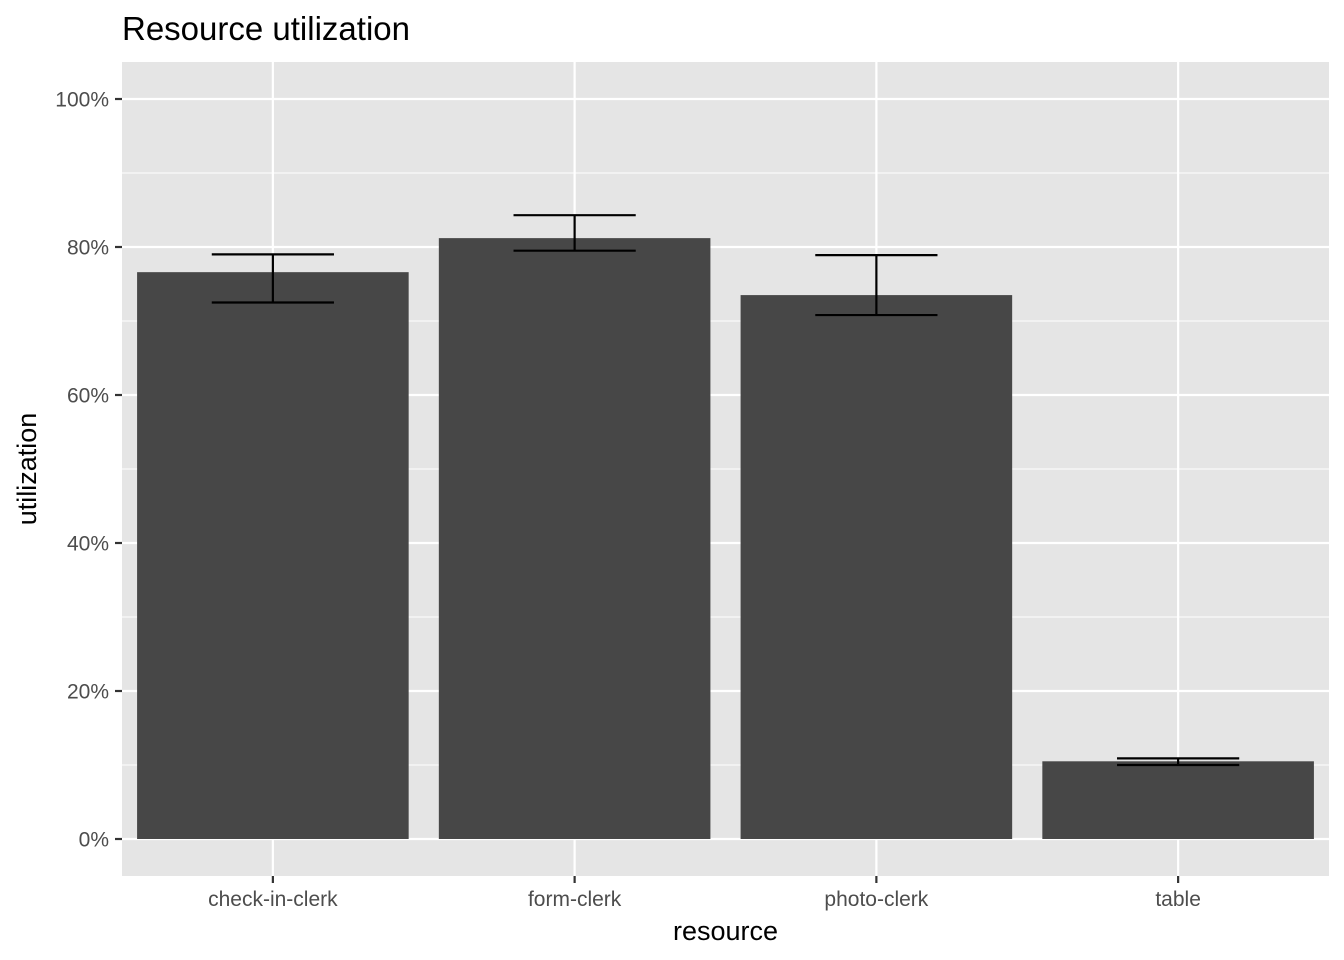 Image resolution: width=1344 pixels, height=960 pixels. What do you see at coordinates (88, 248) in the screenshot?
I see `y-tick-label: 80%` at bounding box center [88, 248].